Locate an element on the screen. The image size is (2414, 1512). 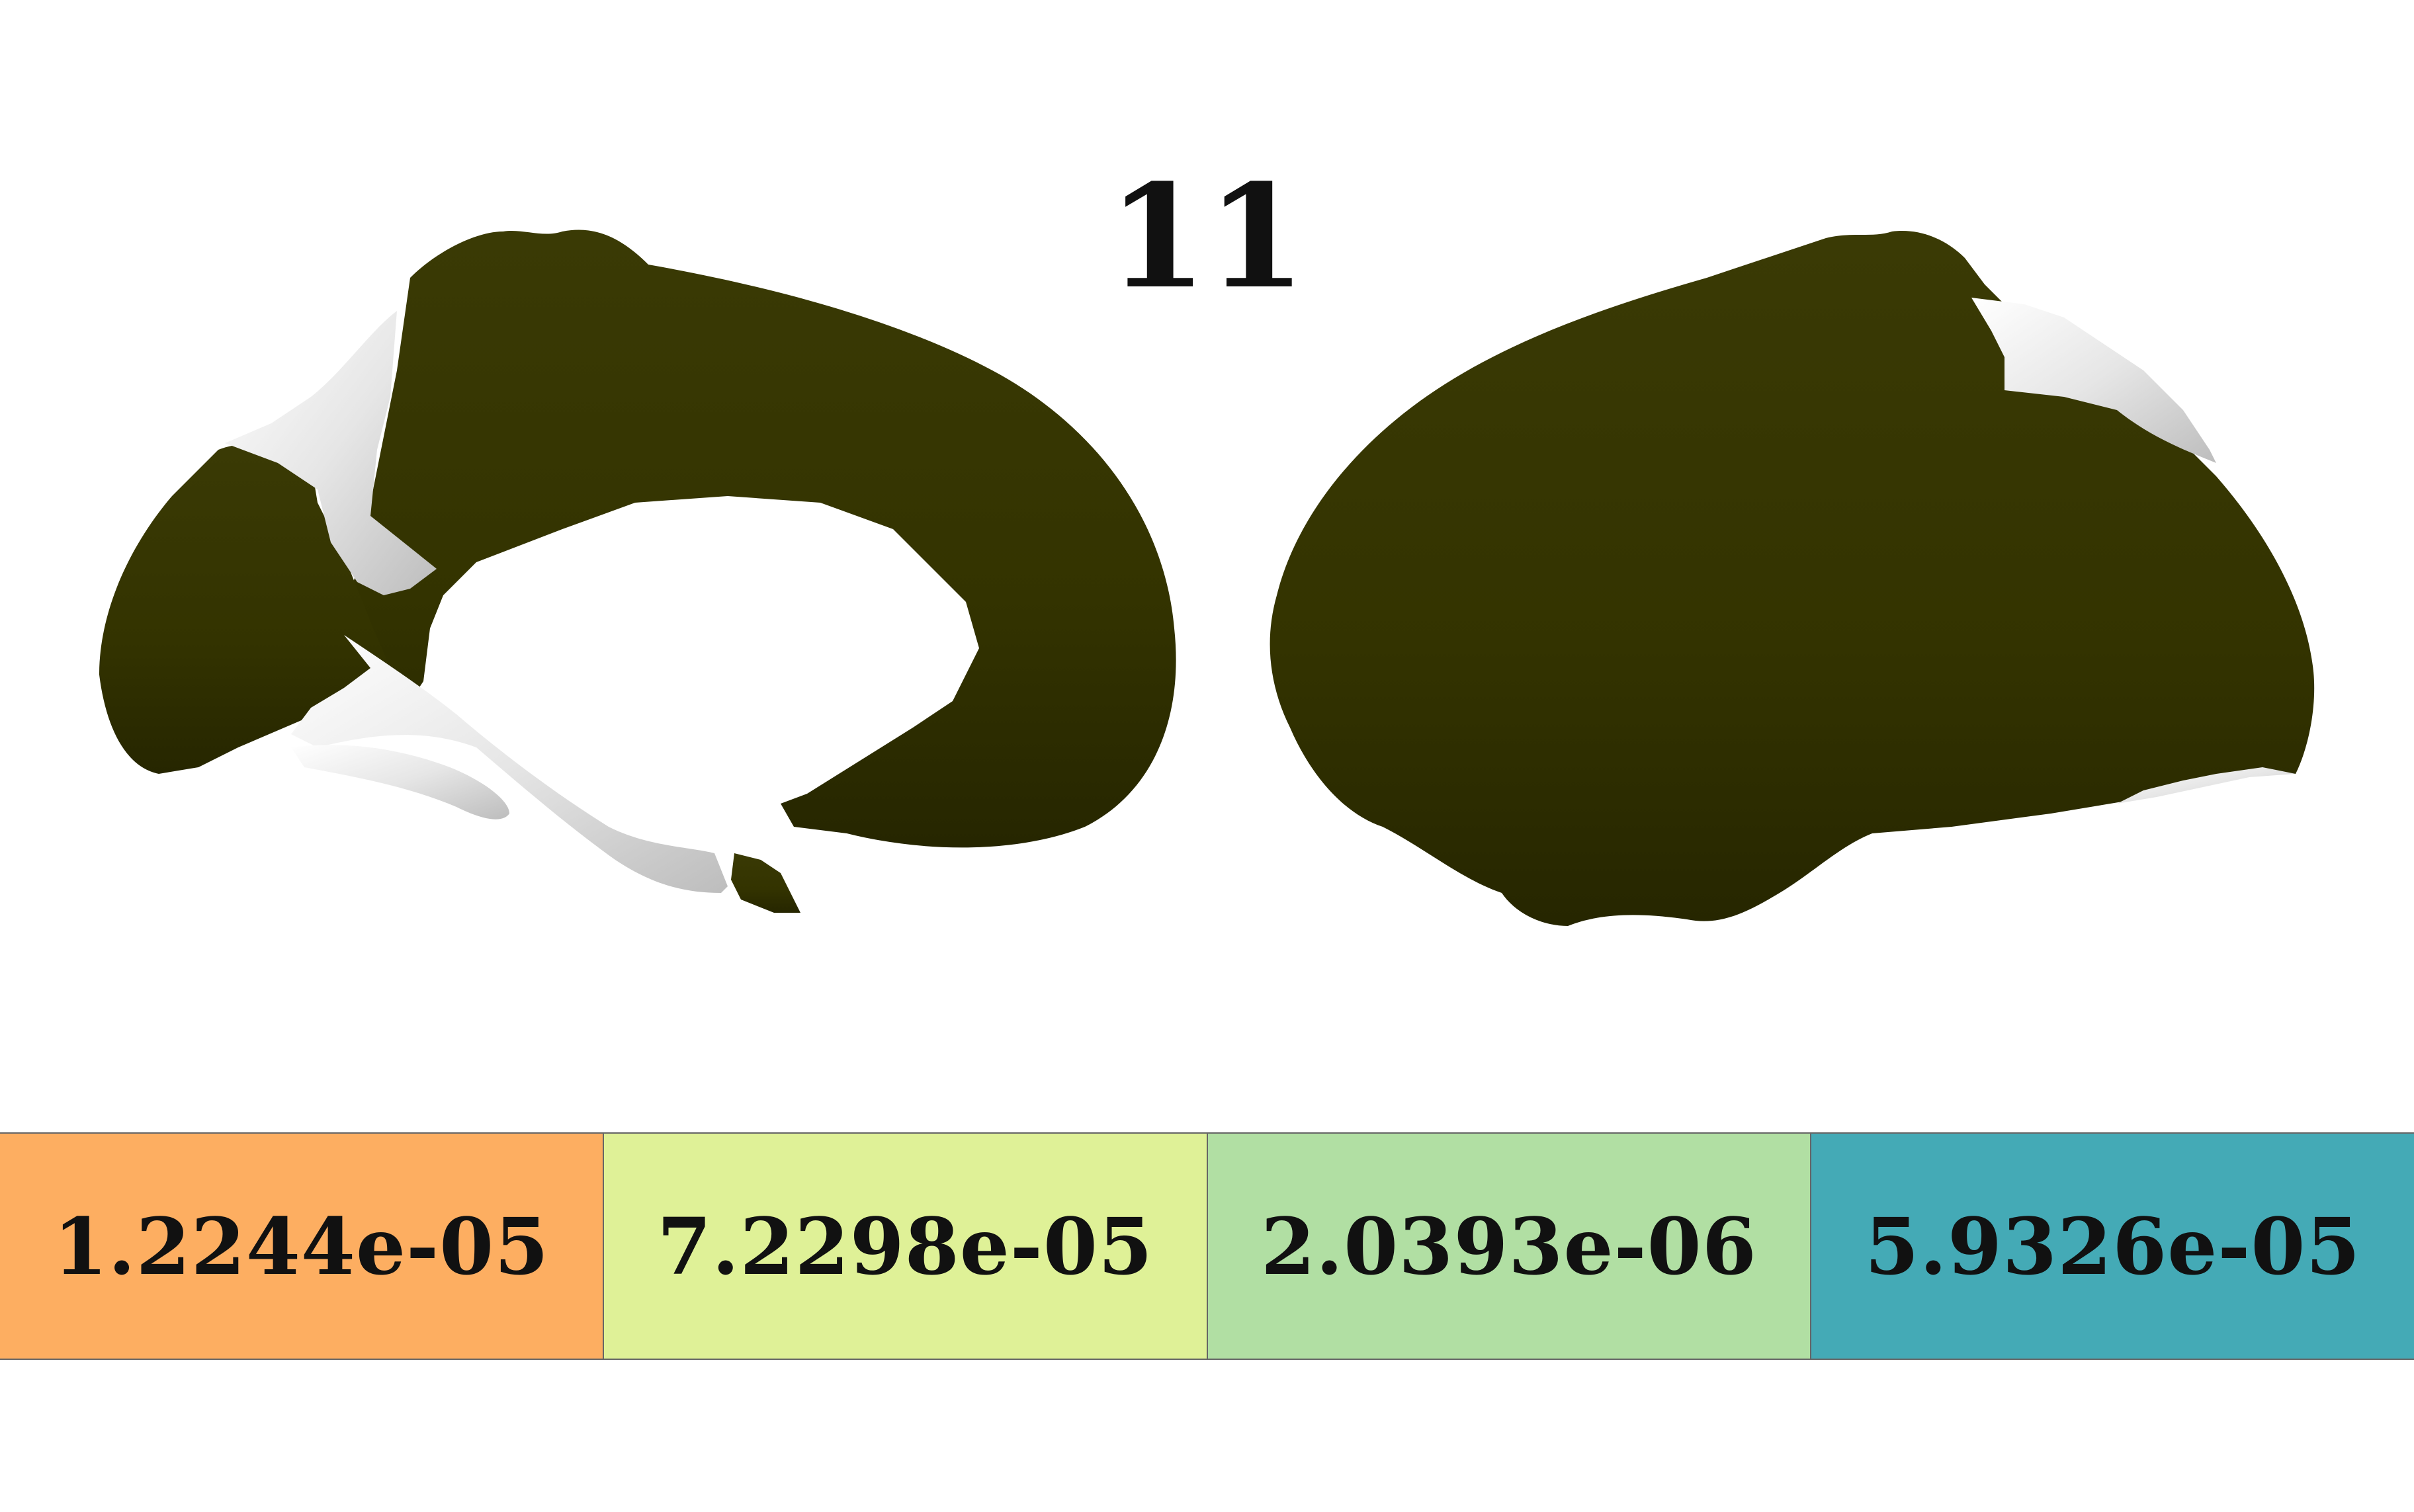
colorbar-cell-2: 7.2298e-05 is located at coordinates (905, 1246).